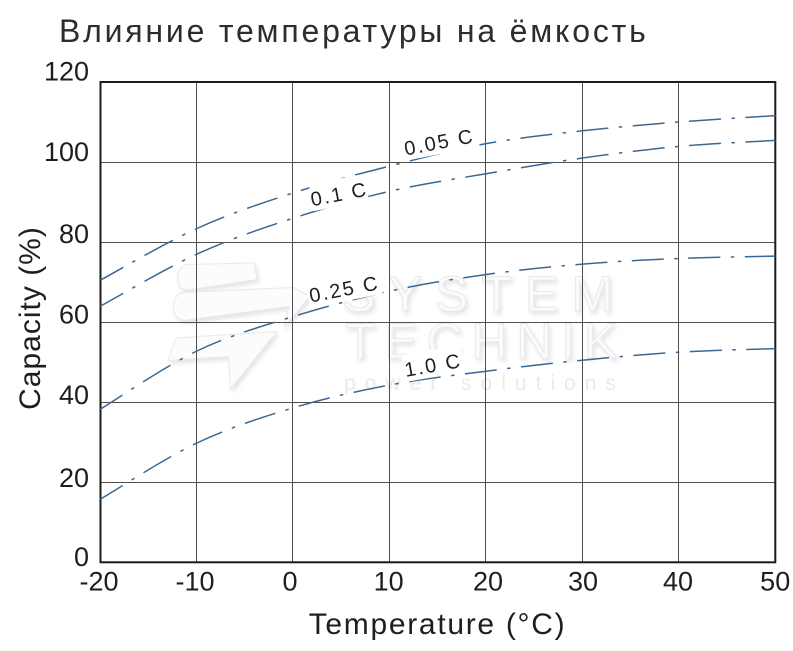 The width and height of the screenshot is (793, 651). Describe the element at coordinates (389, 582) in the screenshot. I see `svg-text: 10` at that location.